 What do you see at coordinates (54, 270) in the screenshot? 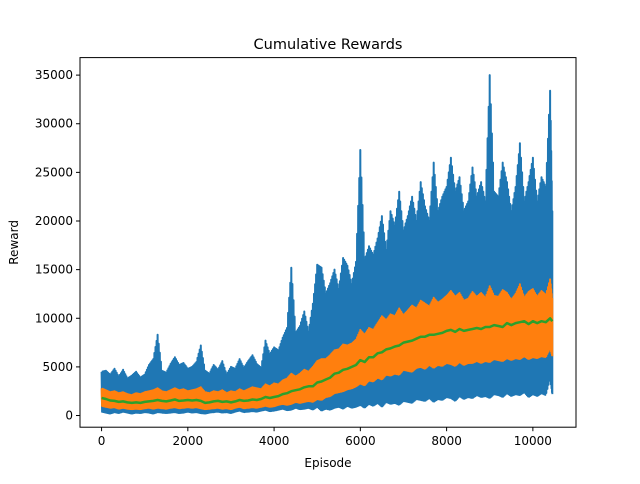
I see `y-tick-label: 15000` at bounding box center [54, 270].